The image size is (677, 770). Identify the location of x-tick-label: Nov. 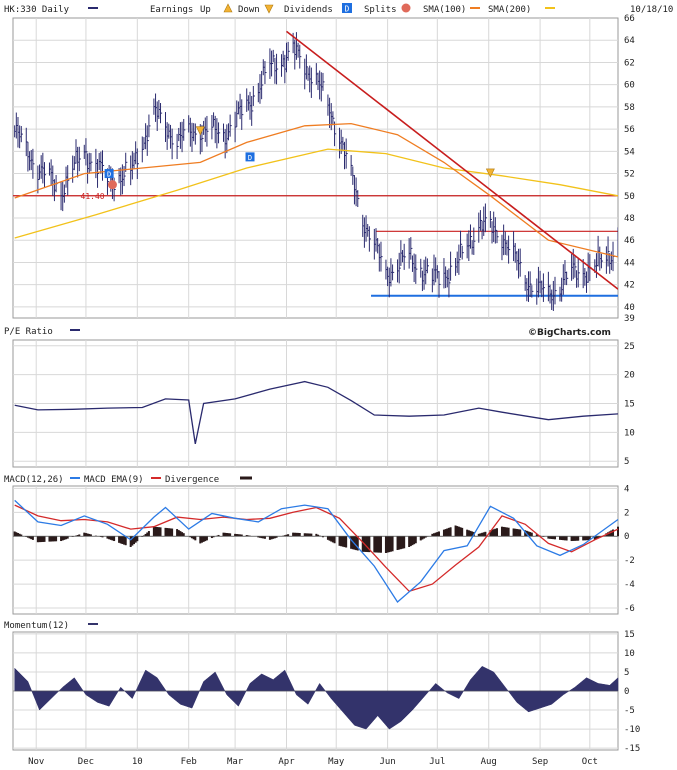
(36, 762).